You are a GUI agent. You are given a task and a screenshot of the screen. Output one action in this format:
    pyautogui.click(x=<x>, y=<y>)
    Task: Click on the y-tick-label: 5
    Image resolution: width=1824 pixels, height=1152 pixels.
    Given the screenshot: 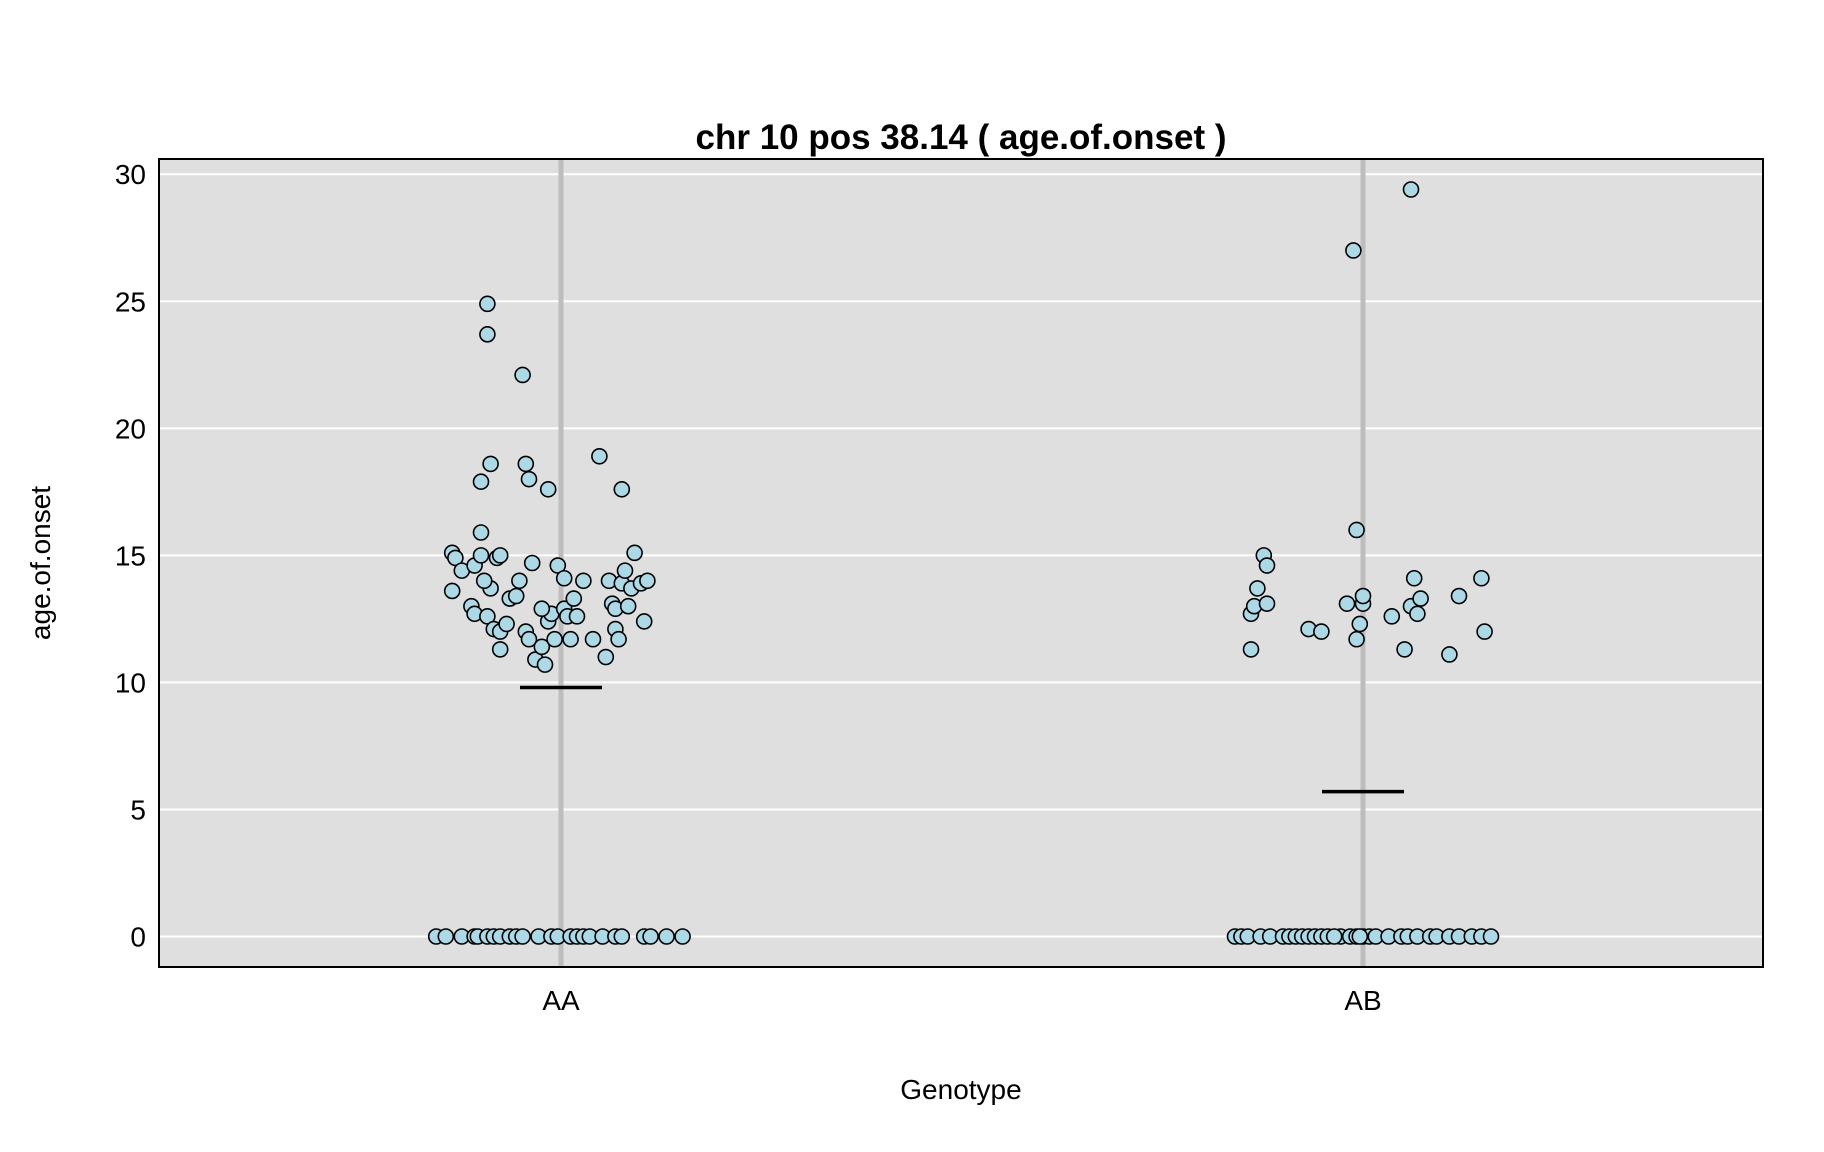 What is the action you would take?
    pyautogui.click(x=138, y=809)
    